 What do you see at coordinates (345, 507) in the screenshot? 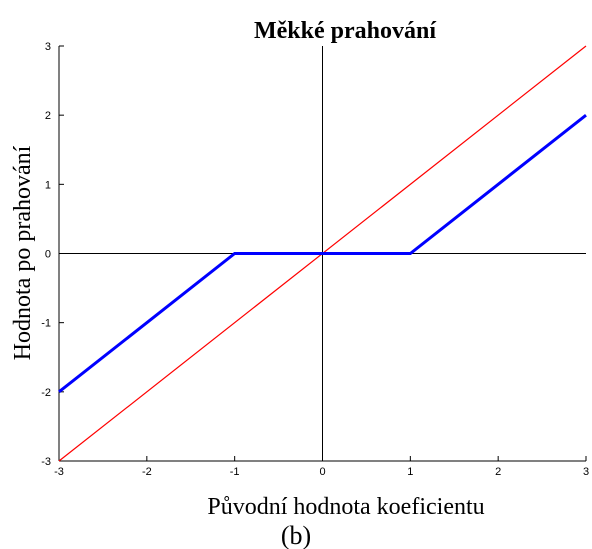
I see `x-axis-label: Původní hodnota koeficientu` at bounding box center [345, 507].